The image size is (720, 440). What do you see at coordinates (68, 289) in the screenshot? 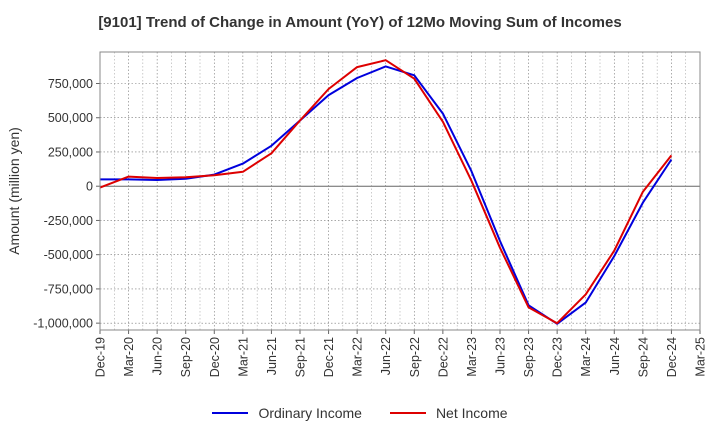
I see `y-tick-label: -750,000` at bounding box center [68, 289].